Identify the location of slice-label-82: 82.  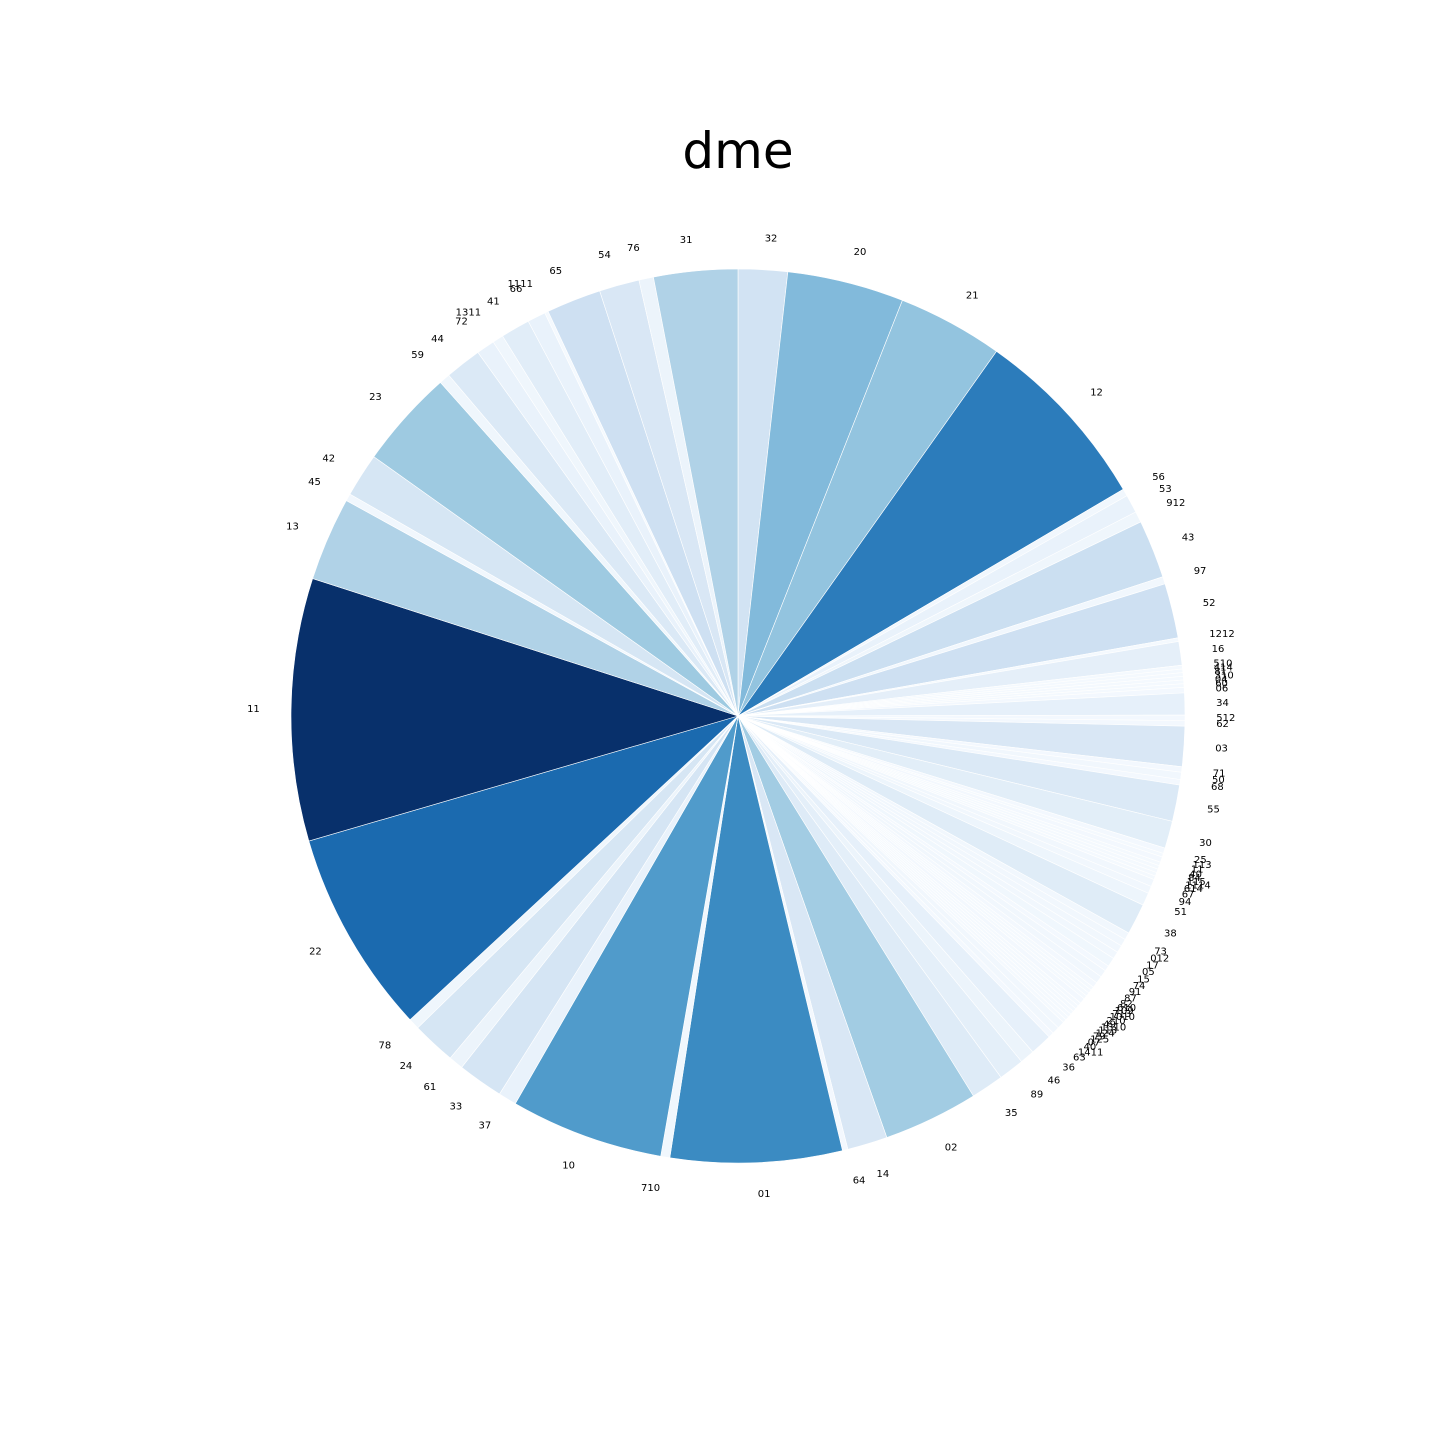
(1126, 1004).